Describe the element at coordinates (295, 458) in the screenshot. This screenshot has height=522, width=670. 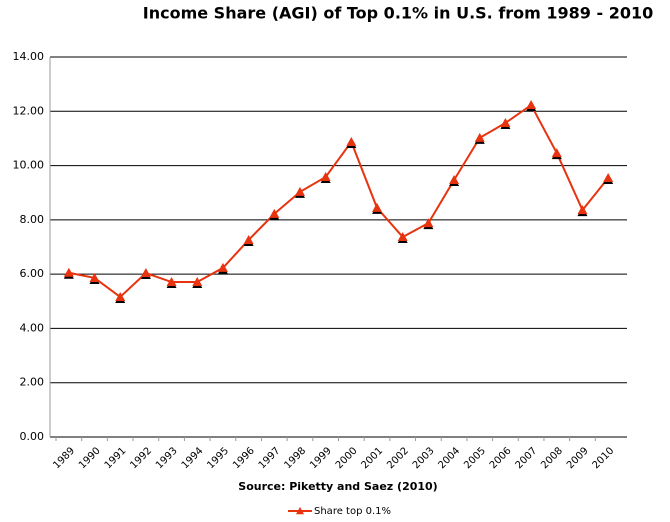
I see `x-tick-label: 1998` at that location.